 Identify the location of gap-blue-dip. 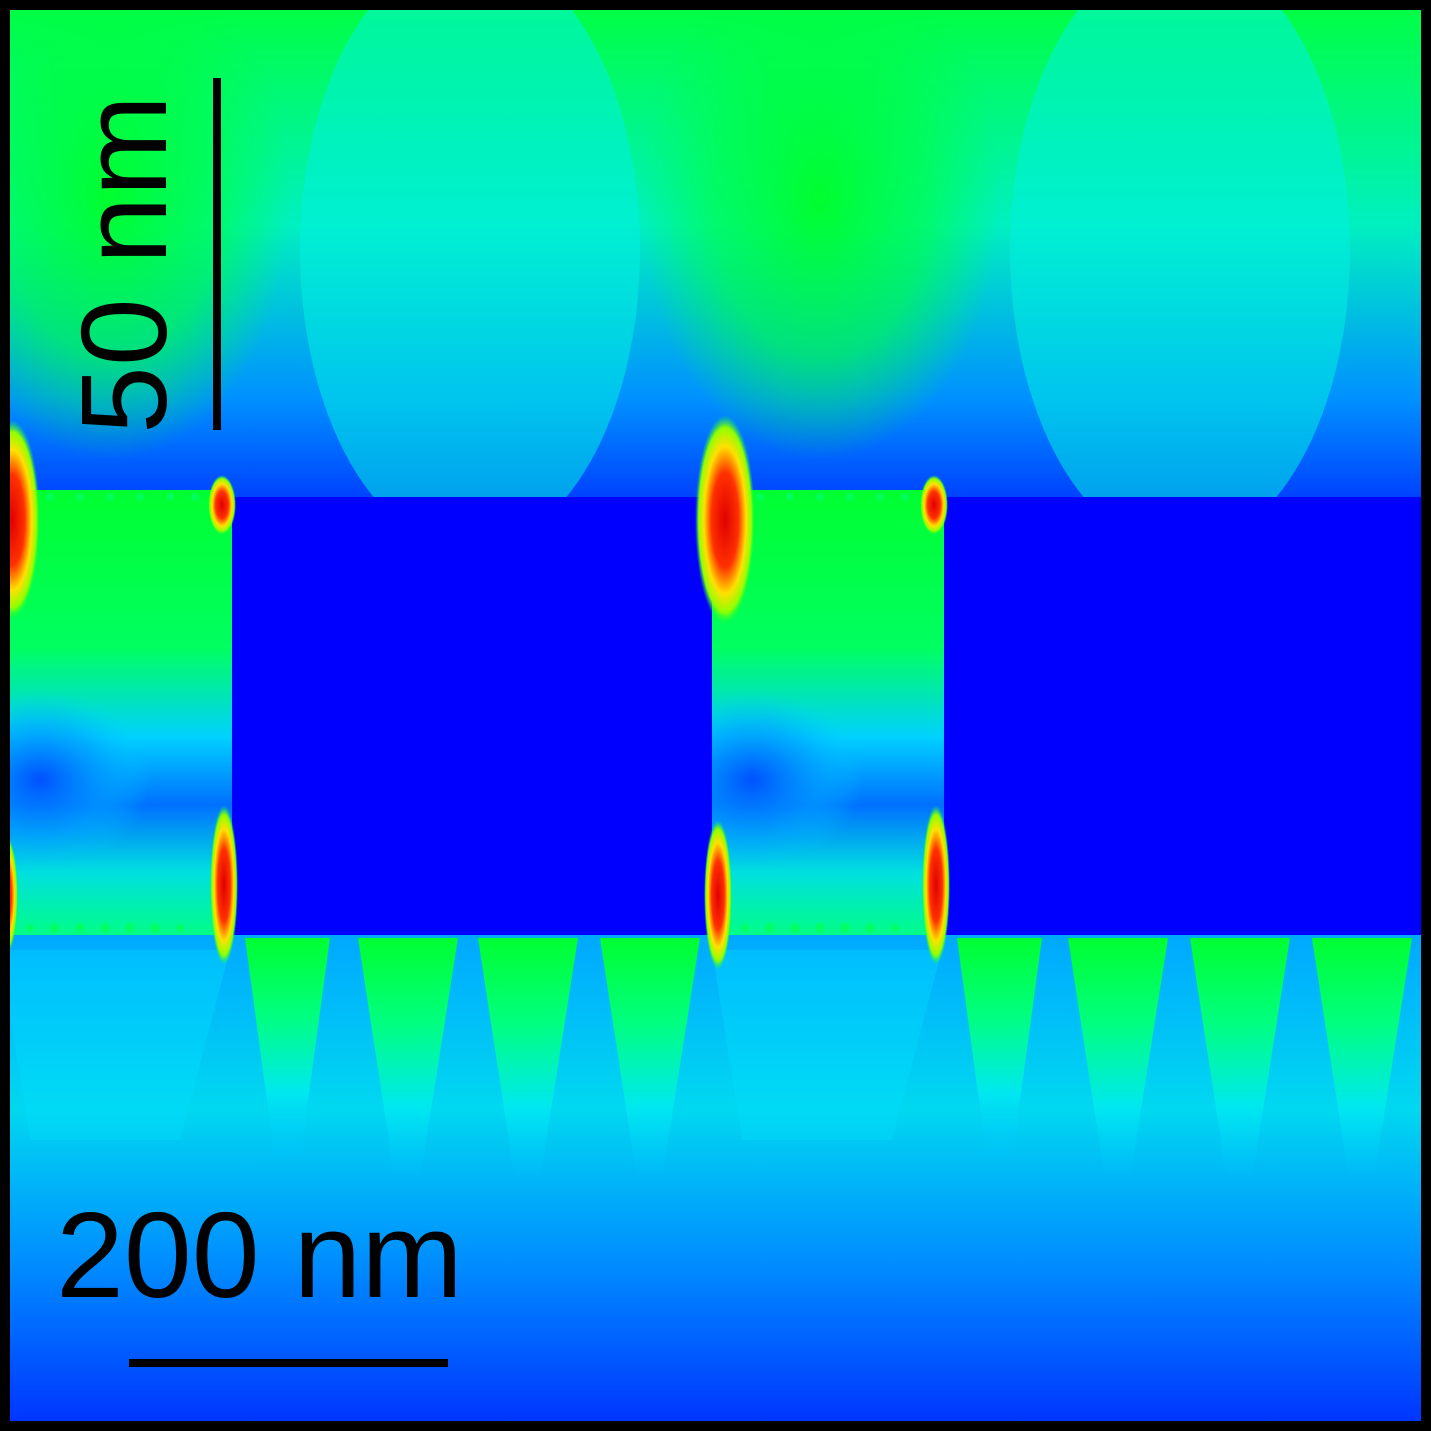
(75, 780).